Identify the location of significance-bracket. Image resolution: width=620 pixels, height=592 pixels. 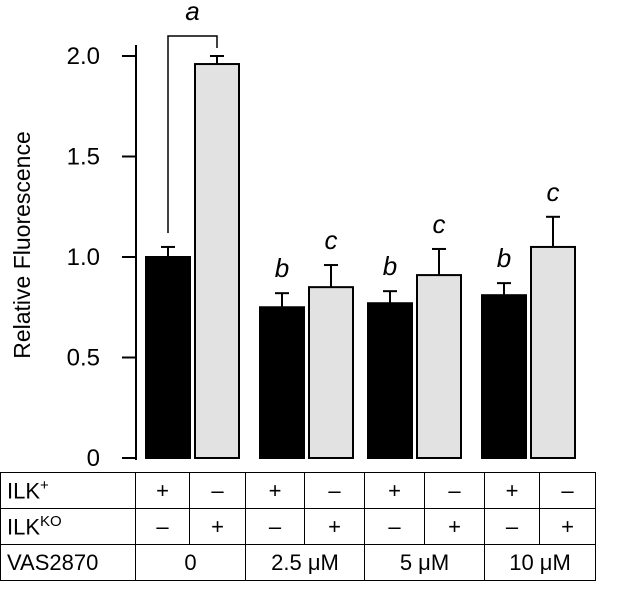
(192, 134).